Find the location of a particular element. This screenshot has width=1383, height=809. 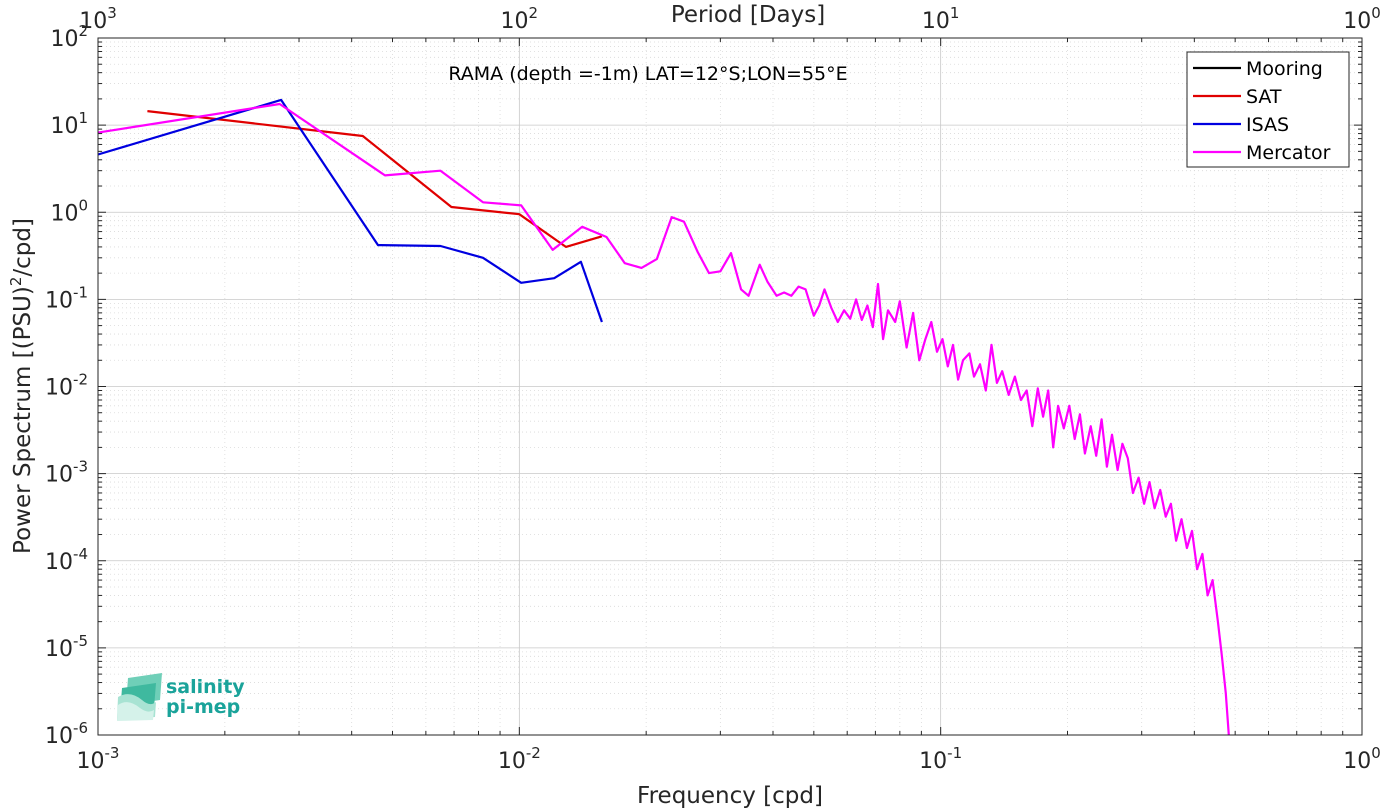

series-line-isas is located at coordinates (350, 210).